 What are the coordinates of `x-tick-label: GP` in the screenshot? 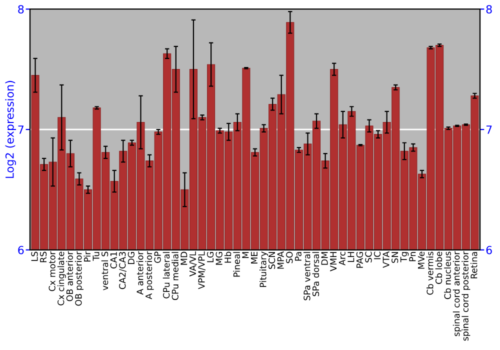 It's located at (157, 257).